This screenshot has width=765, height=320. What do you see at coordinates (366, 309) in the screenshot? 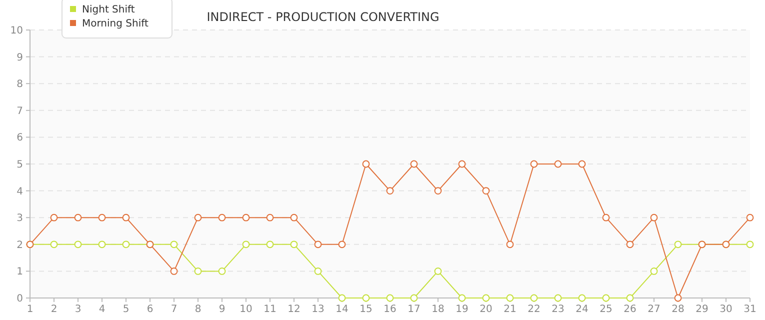
I see `x-tick-label: 15` at bounding box center [366, 309].